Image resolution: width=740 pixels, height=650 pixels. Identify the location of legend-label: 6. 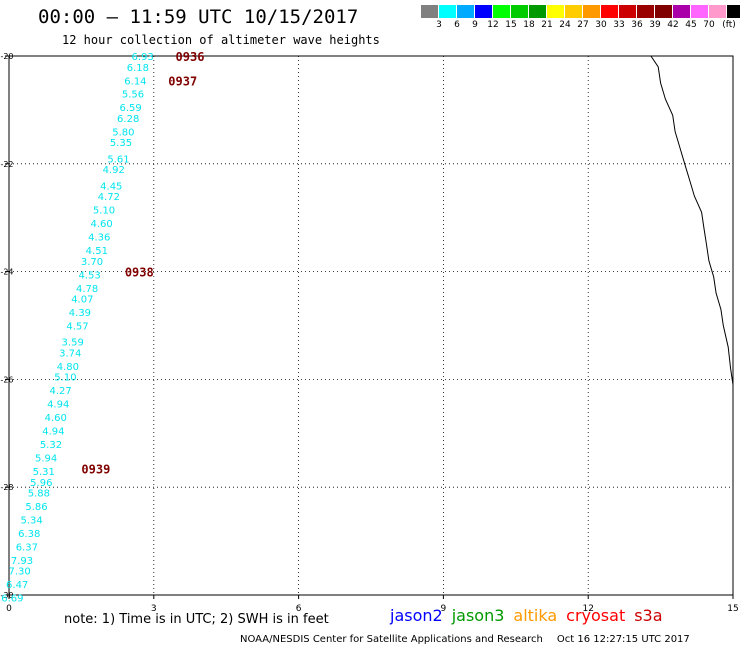
(457, 25).